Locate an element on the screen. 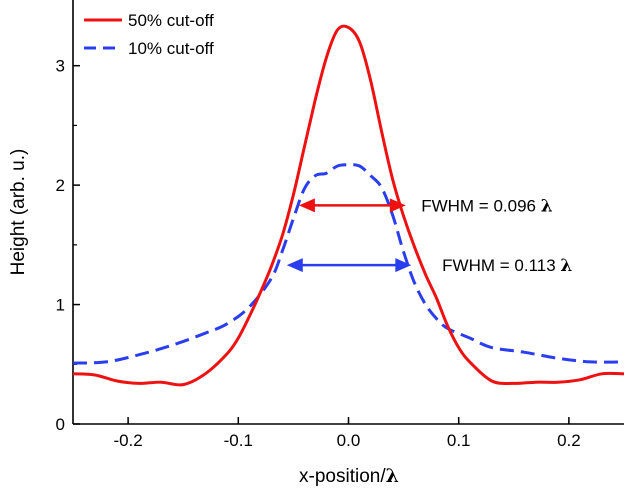 Image resolution: width=625 pixels, height=488 pixels. fwhm-label-text: FWHM = 0.096 is located at coordinates (481, 205).